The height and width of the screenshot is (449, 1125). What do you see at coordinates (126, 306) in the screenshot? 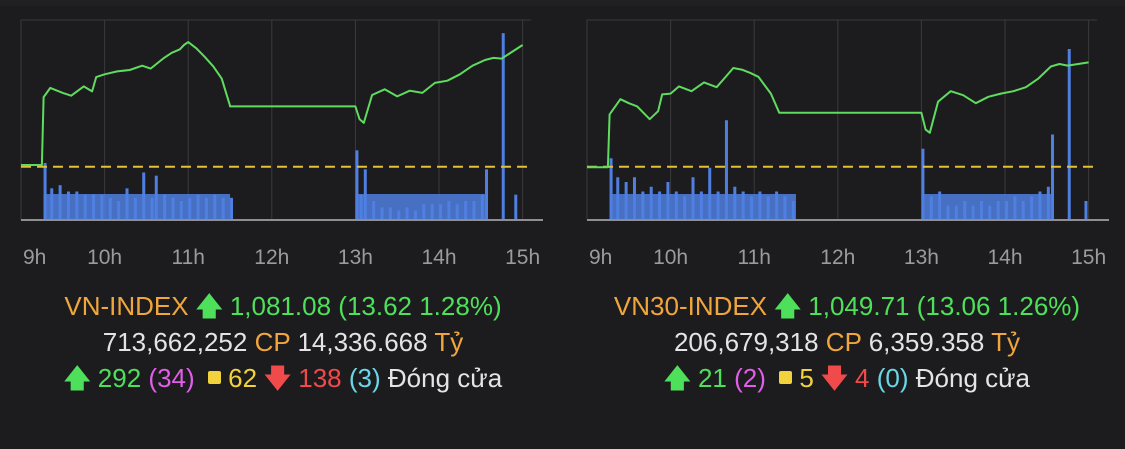
I see `index-name: VN-INDEX` at bounding box center [126, 306].